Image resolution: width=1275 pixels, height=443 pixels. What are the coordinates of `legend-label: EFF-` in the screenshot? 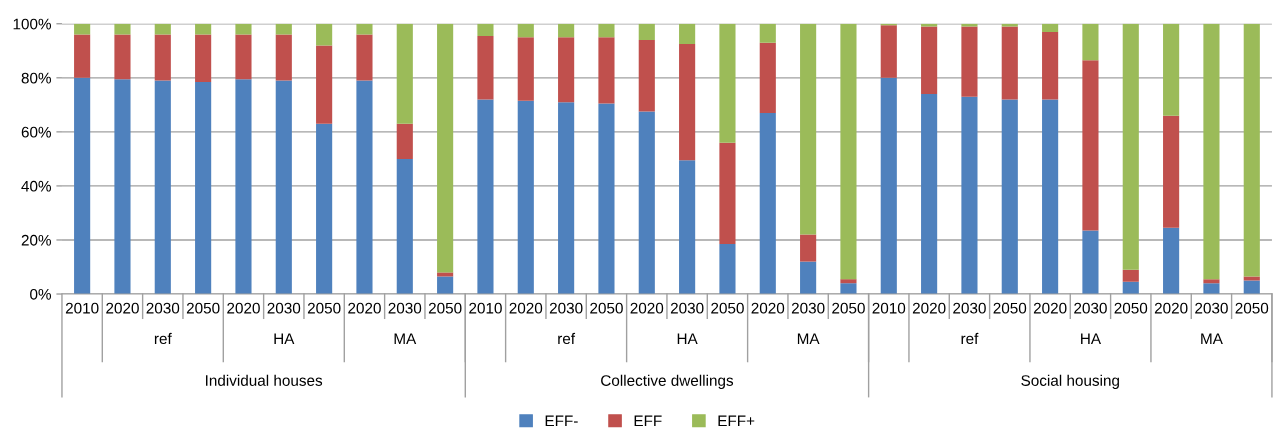 It's located at (561, 421).